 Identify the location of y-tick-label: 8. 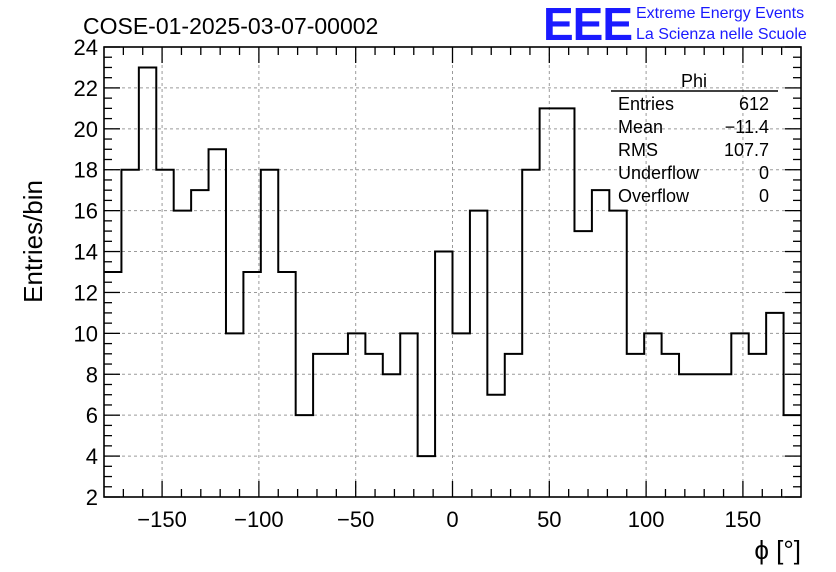
(92, 374).